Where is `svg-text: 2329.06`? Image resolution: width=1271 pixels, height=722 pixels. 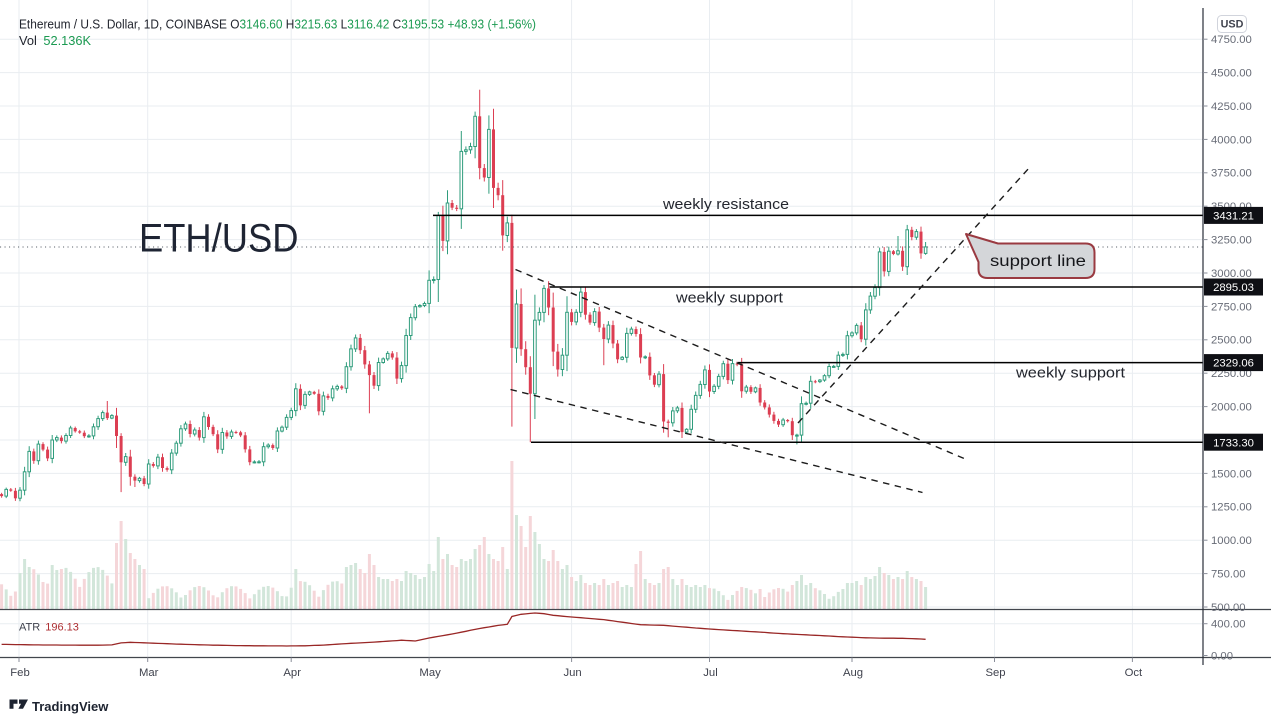 svg-text: 2329.06 is located at coordinates (1233, 364).